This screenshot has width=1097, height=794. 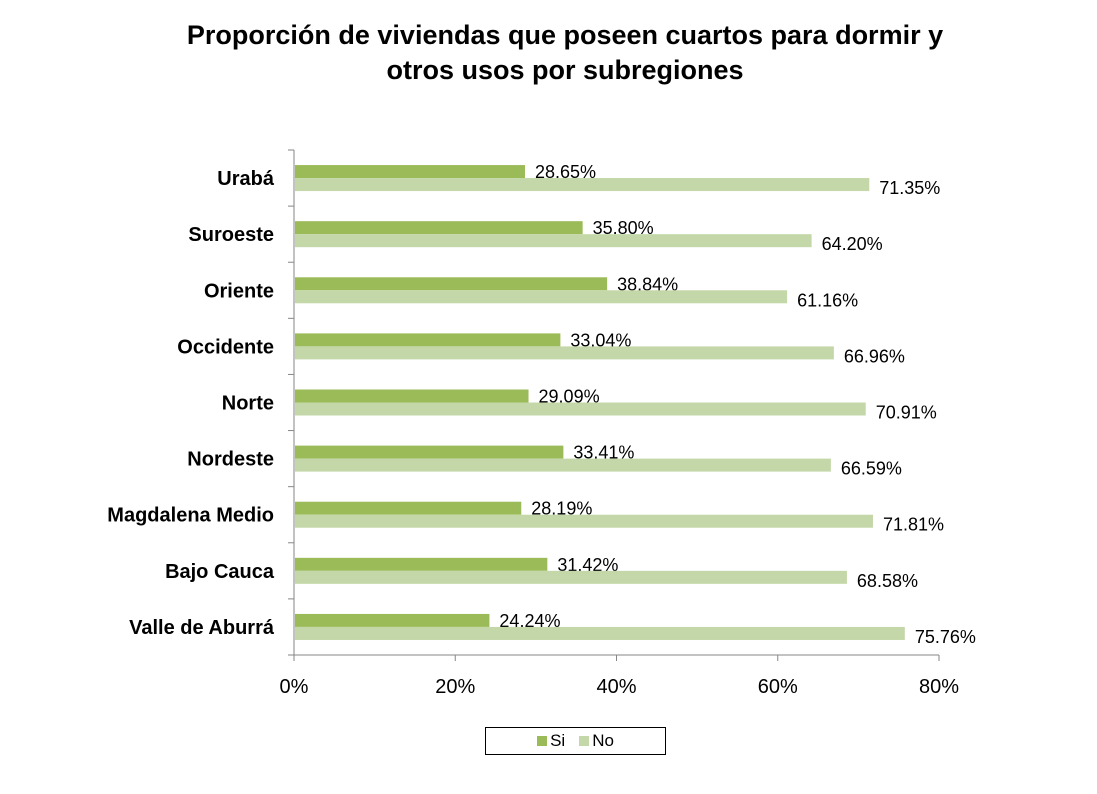 I want to click on data-label-no: 71.35%, so click(x=909, y=188).